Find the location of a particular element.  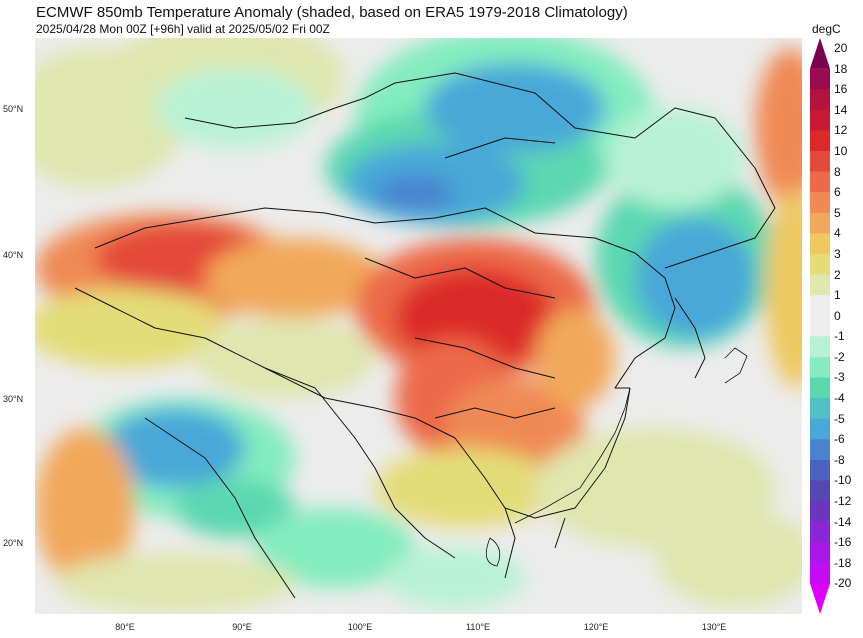

lon-label-110e: 110°E is located at coordinates (478, 627).